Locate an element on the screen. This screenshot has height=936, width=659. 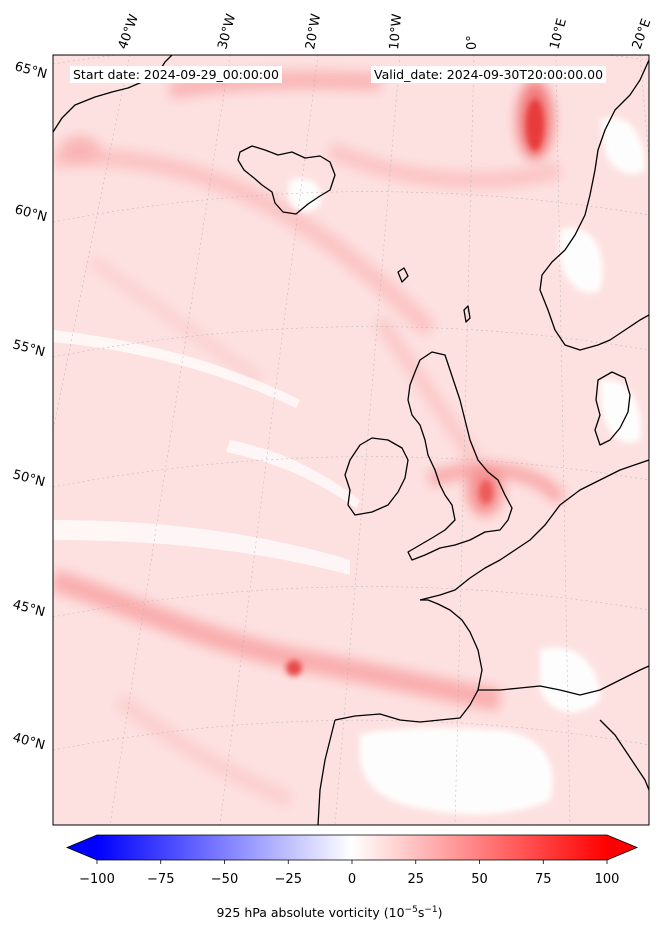
colorbar-body is located at coordinates (352, 847).